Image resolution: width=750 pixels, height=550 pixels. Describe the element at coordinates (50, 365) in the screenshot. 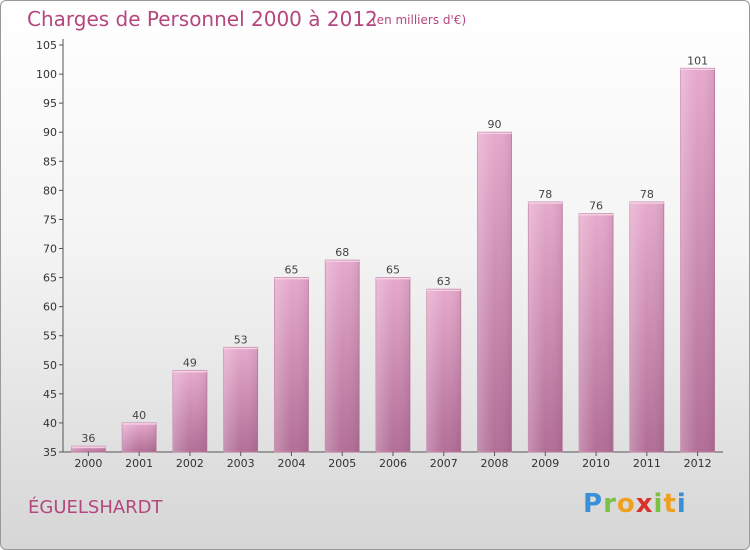

I see `y-tick-label: 50` at that location.